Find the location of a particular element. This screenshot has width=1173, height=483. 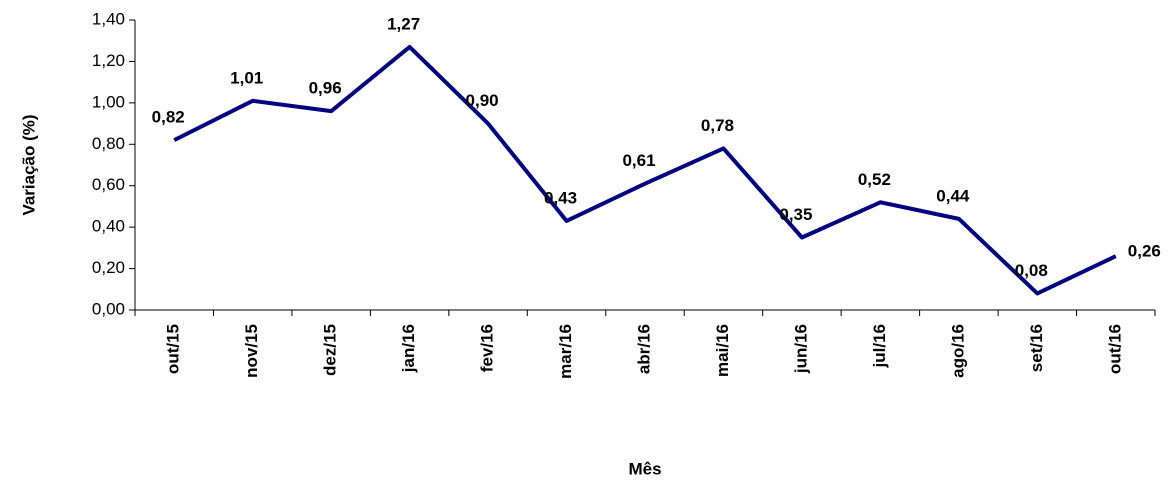

y-axis-title: Variação (%) is located at coordinates (28, 164).